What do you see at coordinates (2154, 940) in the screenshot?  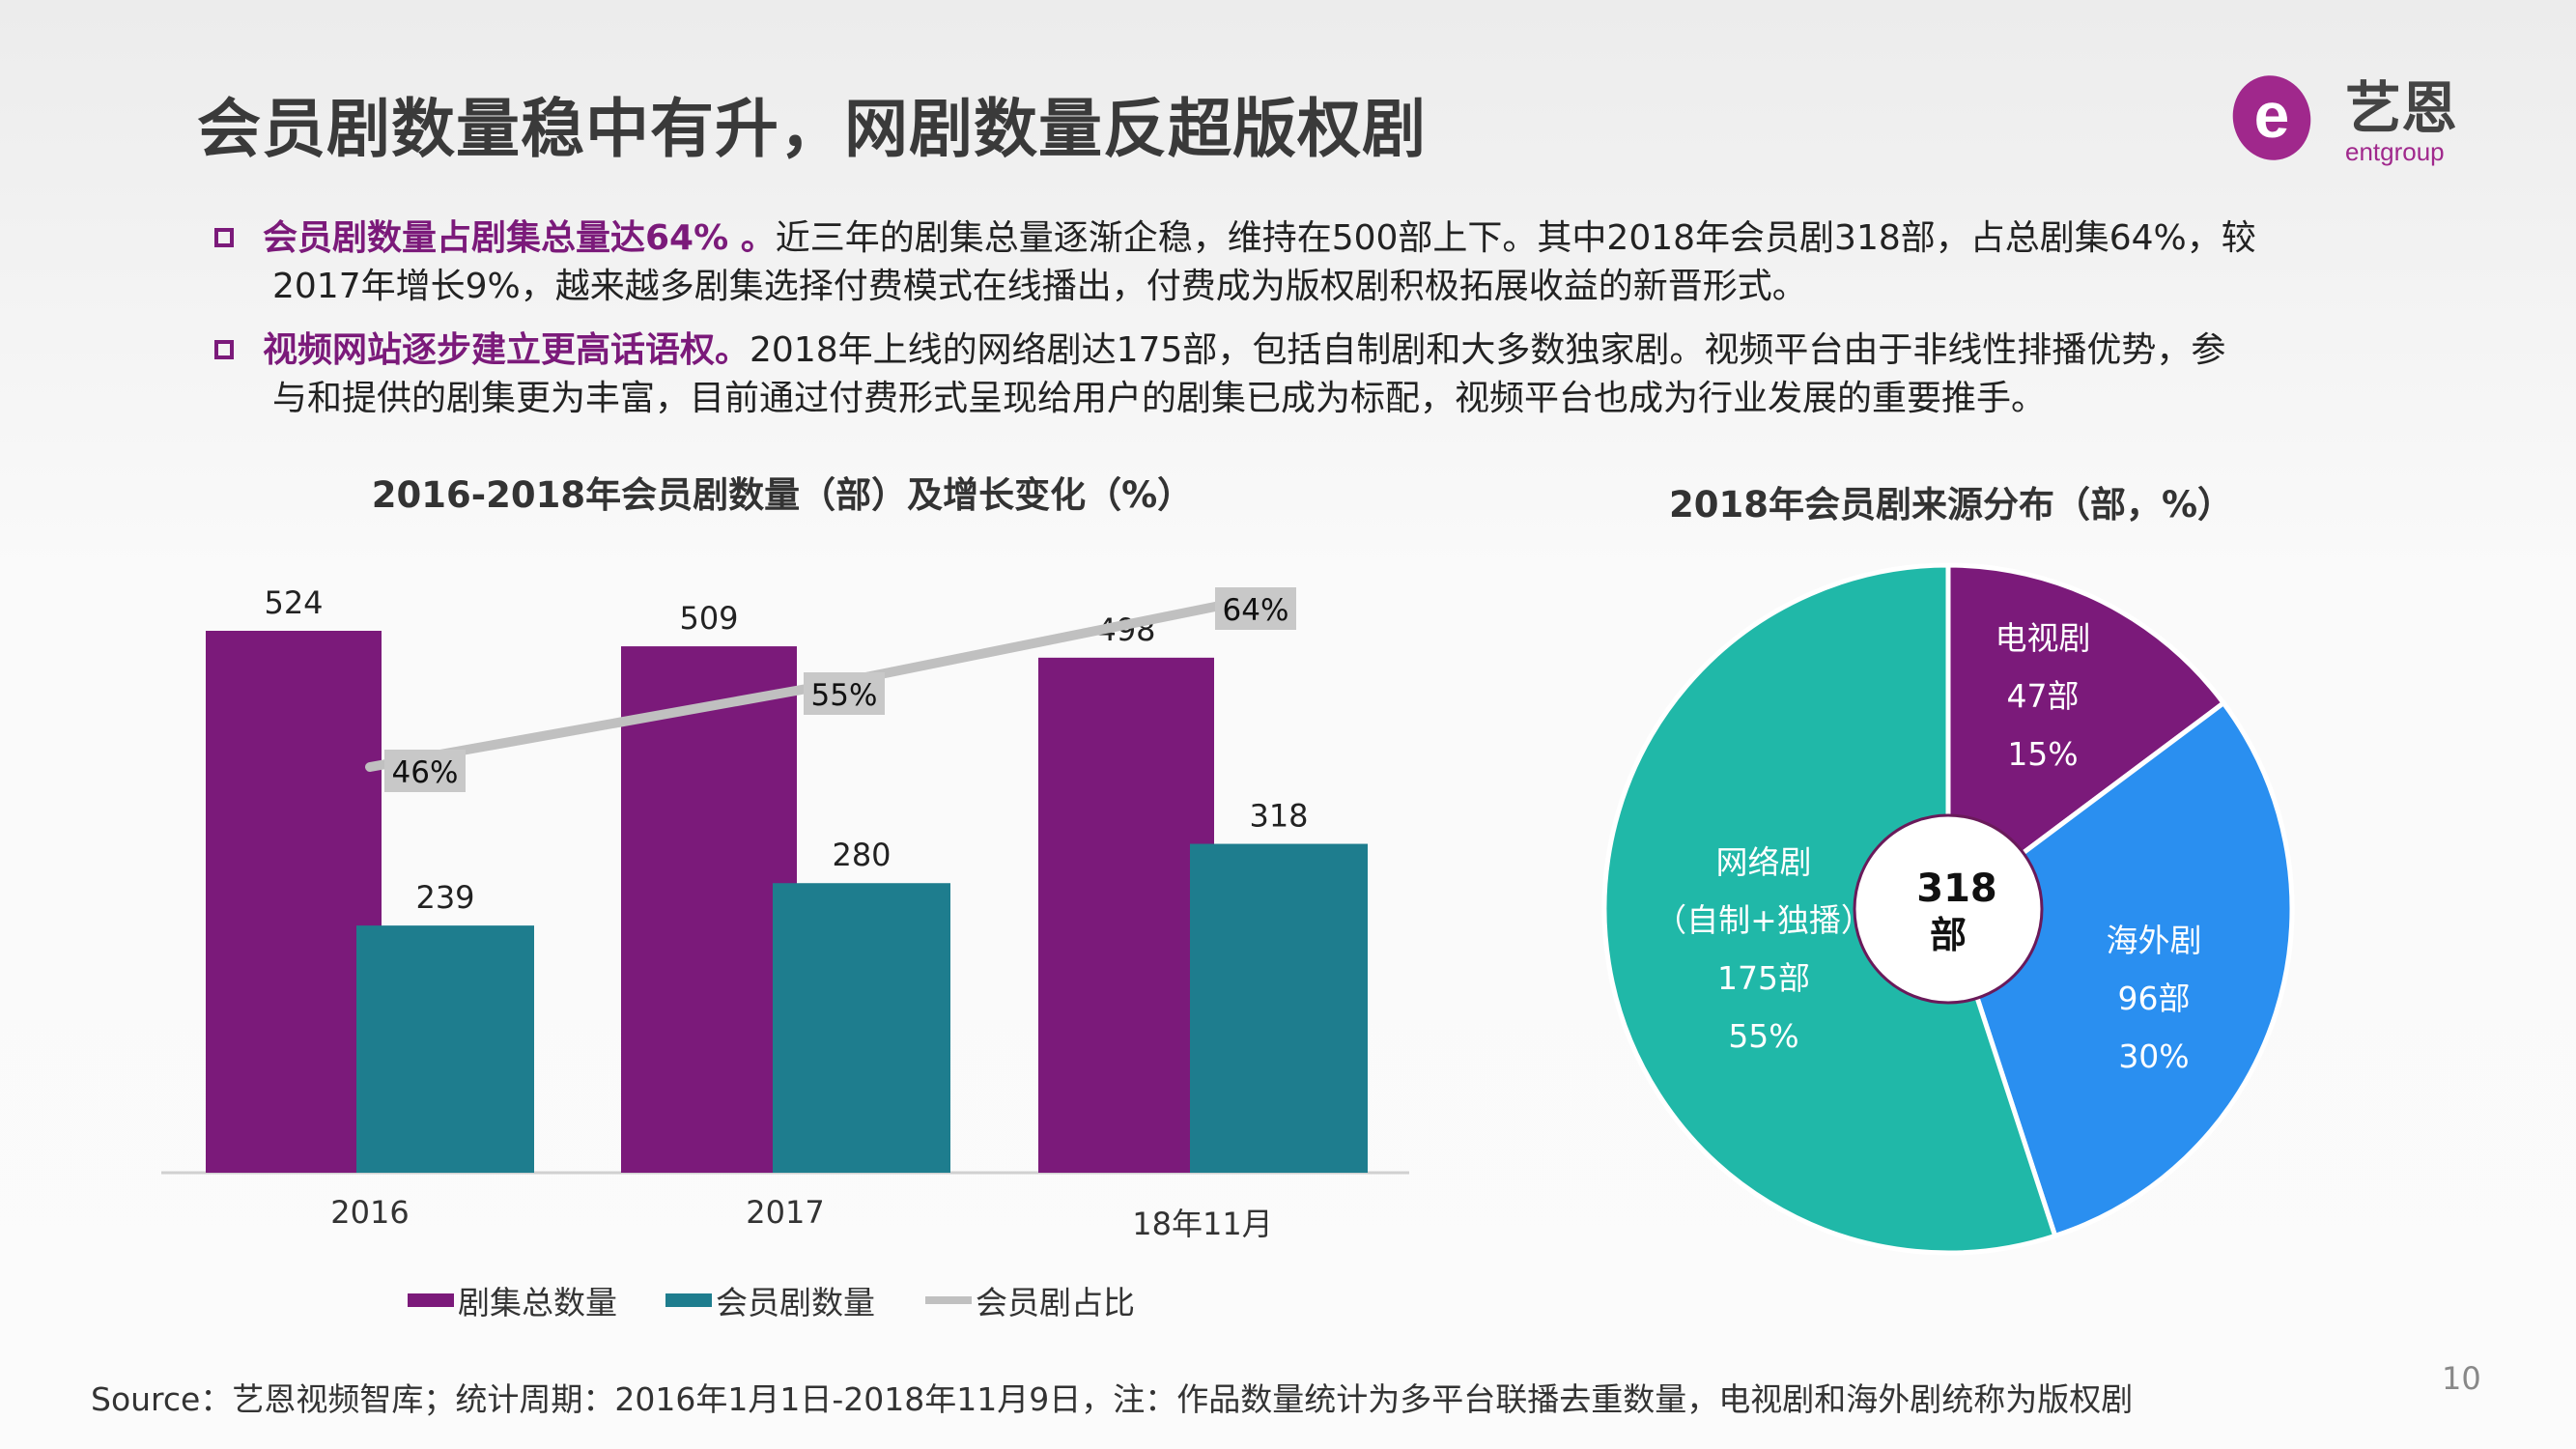 I see `pie-label: 海外剧` at bounding box center [2154, 940].